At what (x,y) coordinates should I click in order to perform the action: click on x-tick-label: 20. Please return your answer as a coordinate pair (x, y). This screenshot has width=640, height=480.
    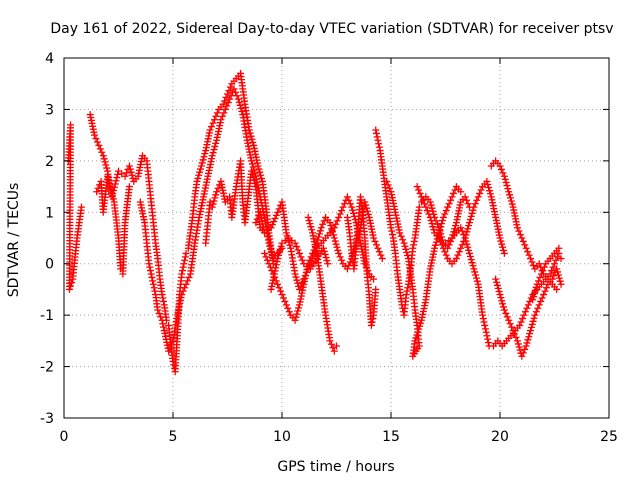
    Looking at the image, I should click on (500, 437).